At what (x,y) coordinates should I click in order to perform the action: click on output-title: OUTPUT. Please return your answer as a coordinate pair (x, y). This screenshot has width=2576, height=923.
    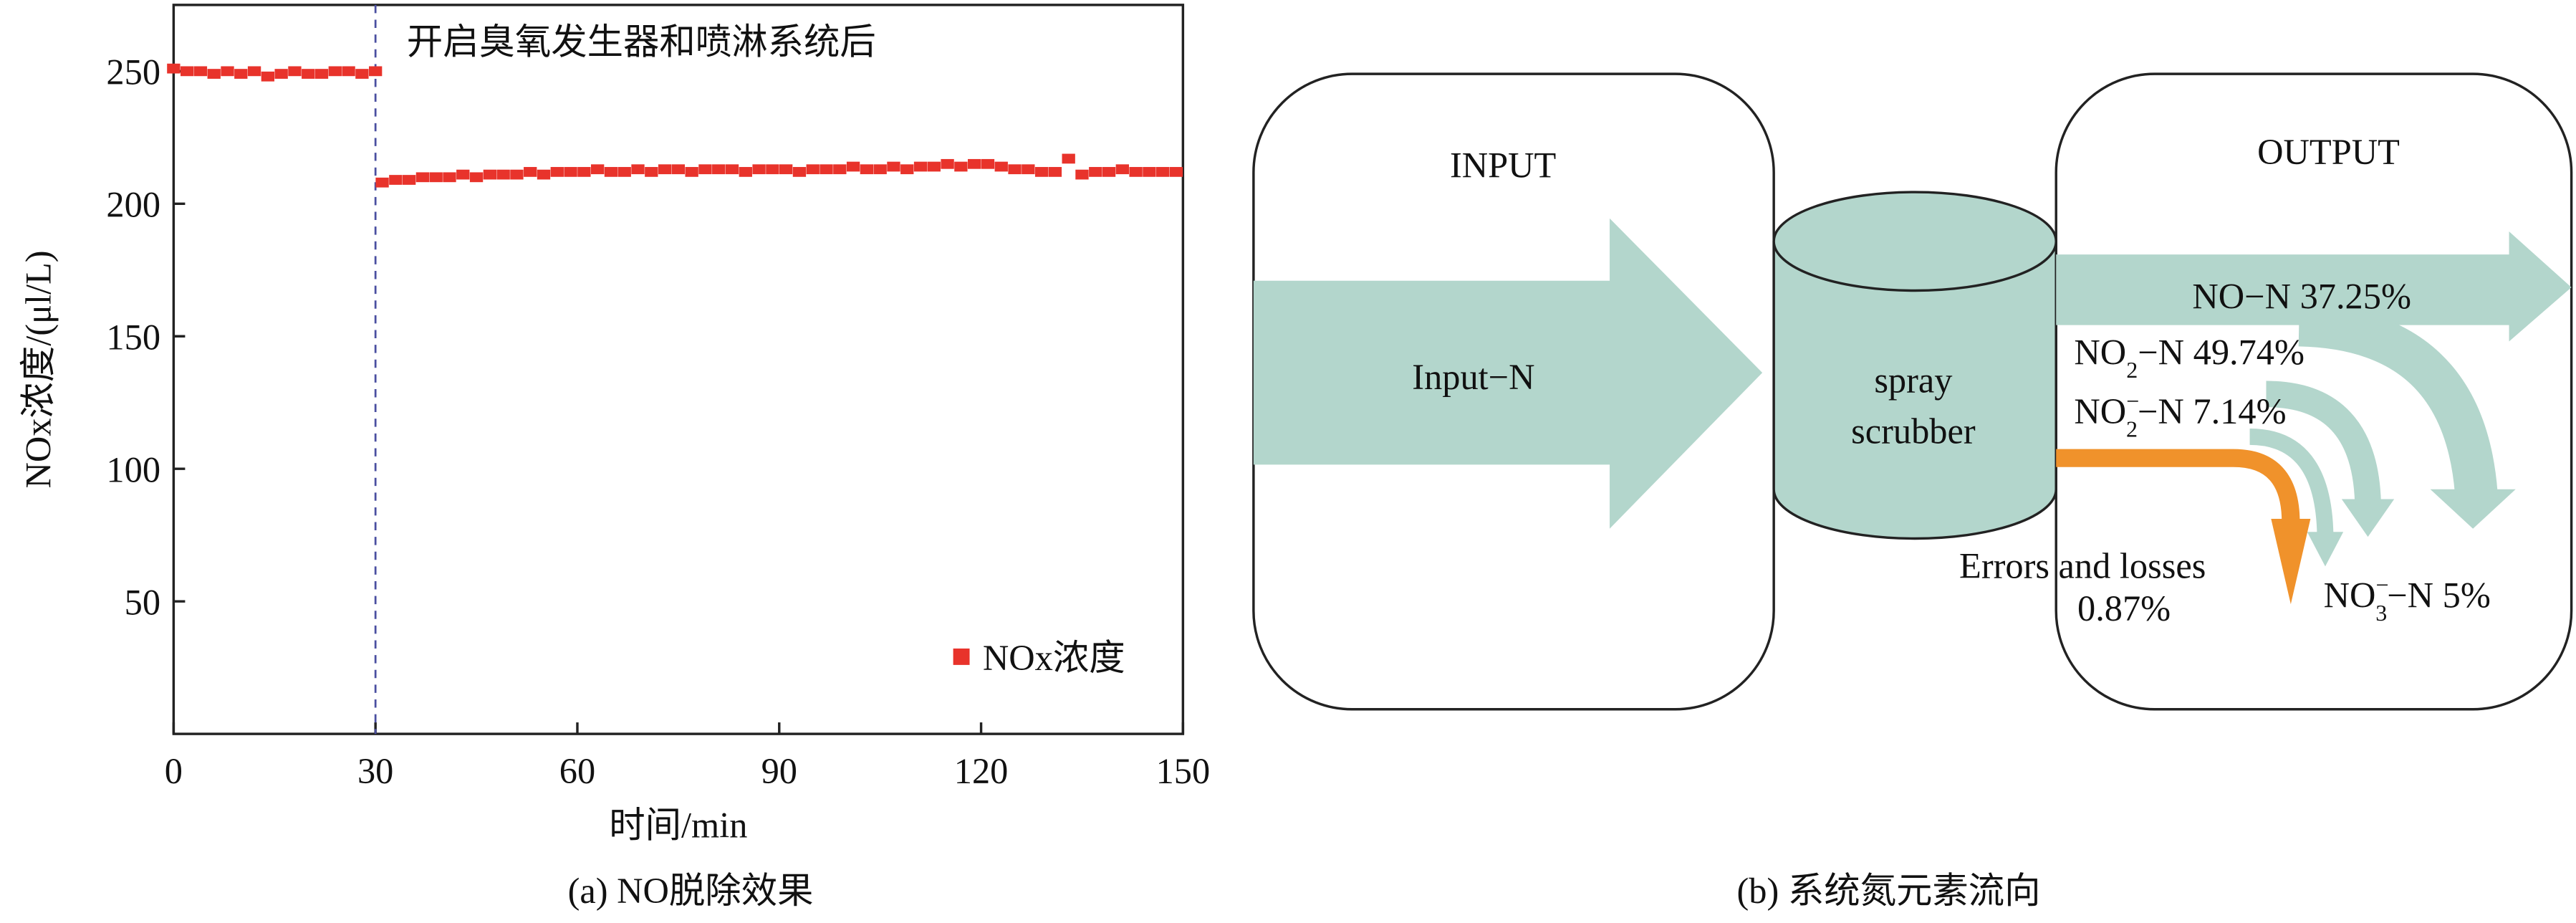
    Looking at the image, I should click on (2328, 152).